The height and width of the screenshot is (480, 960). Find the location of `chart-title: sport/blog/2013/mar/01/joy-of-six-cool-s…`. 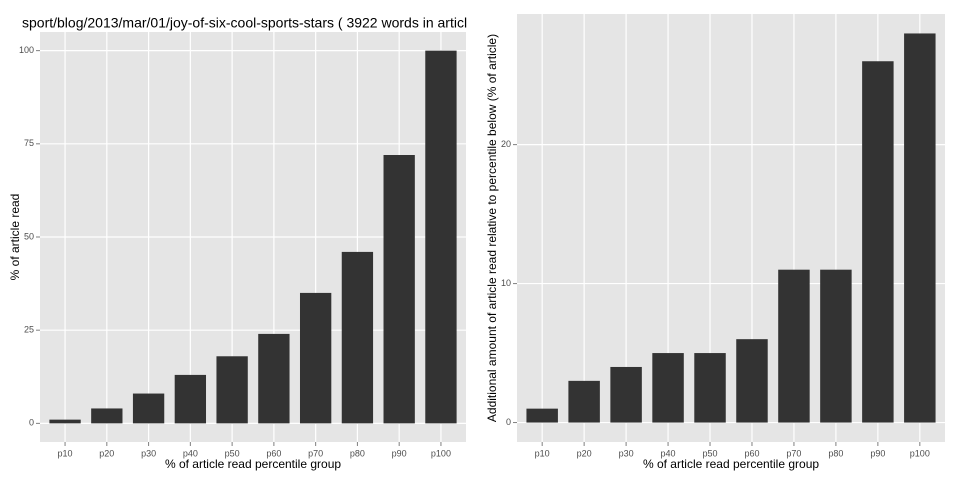

chart-title: sport/blog/2013/mar/01/joy-of-six-cool-s… is located at coordinates (244, 23).